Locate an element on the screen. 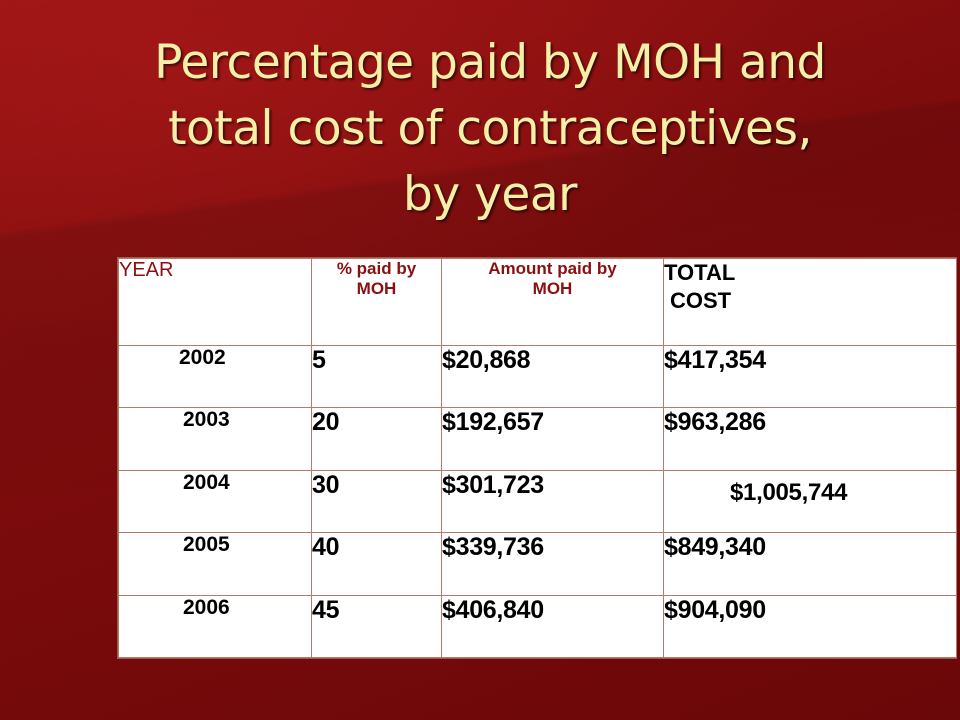 The width and height of the screenshot is (960, 720). header-percent-paid: % paid by MOH is located at coordinates (376, 302).